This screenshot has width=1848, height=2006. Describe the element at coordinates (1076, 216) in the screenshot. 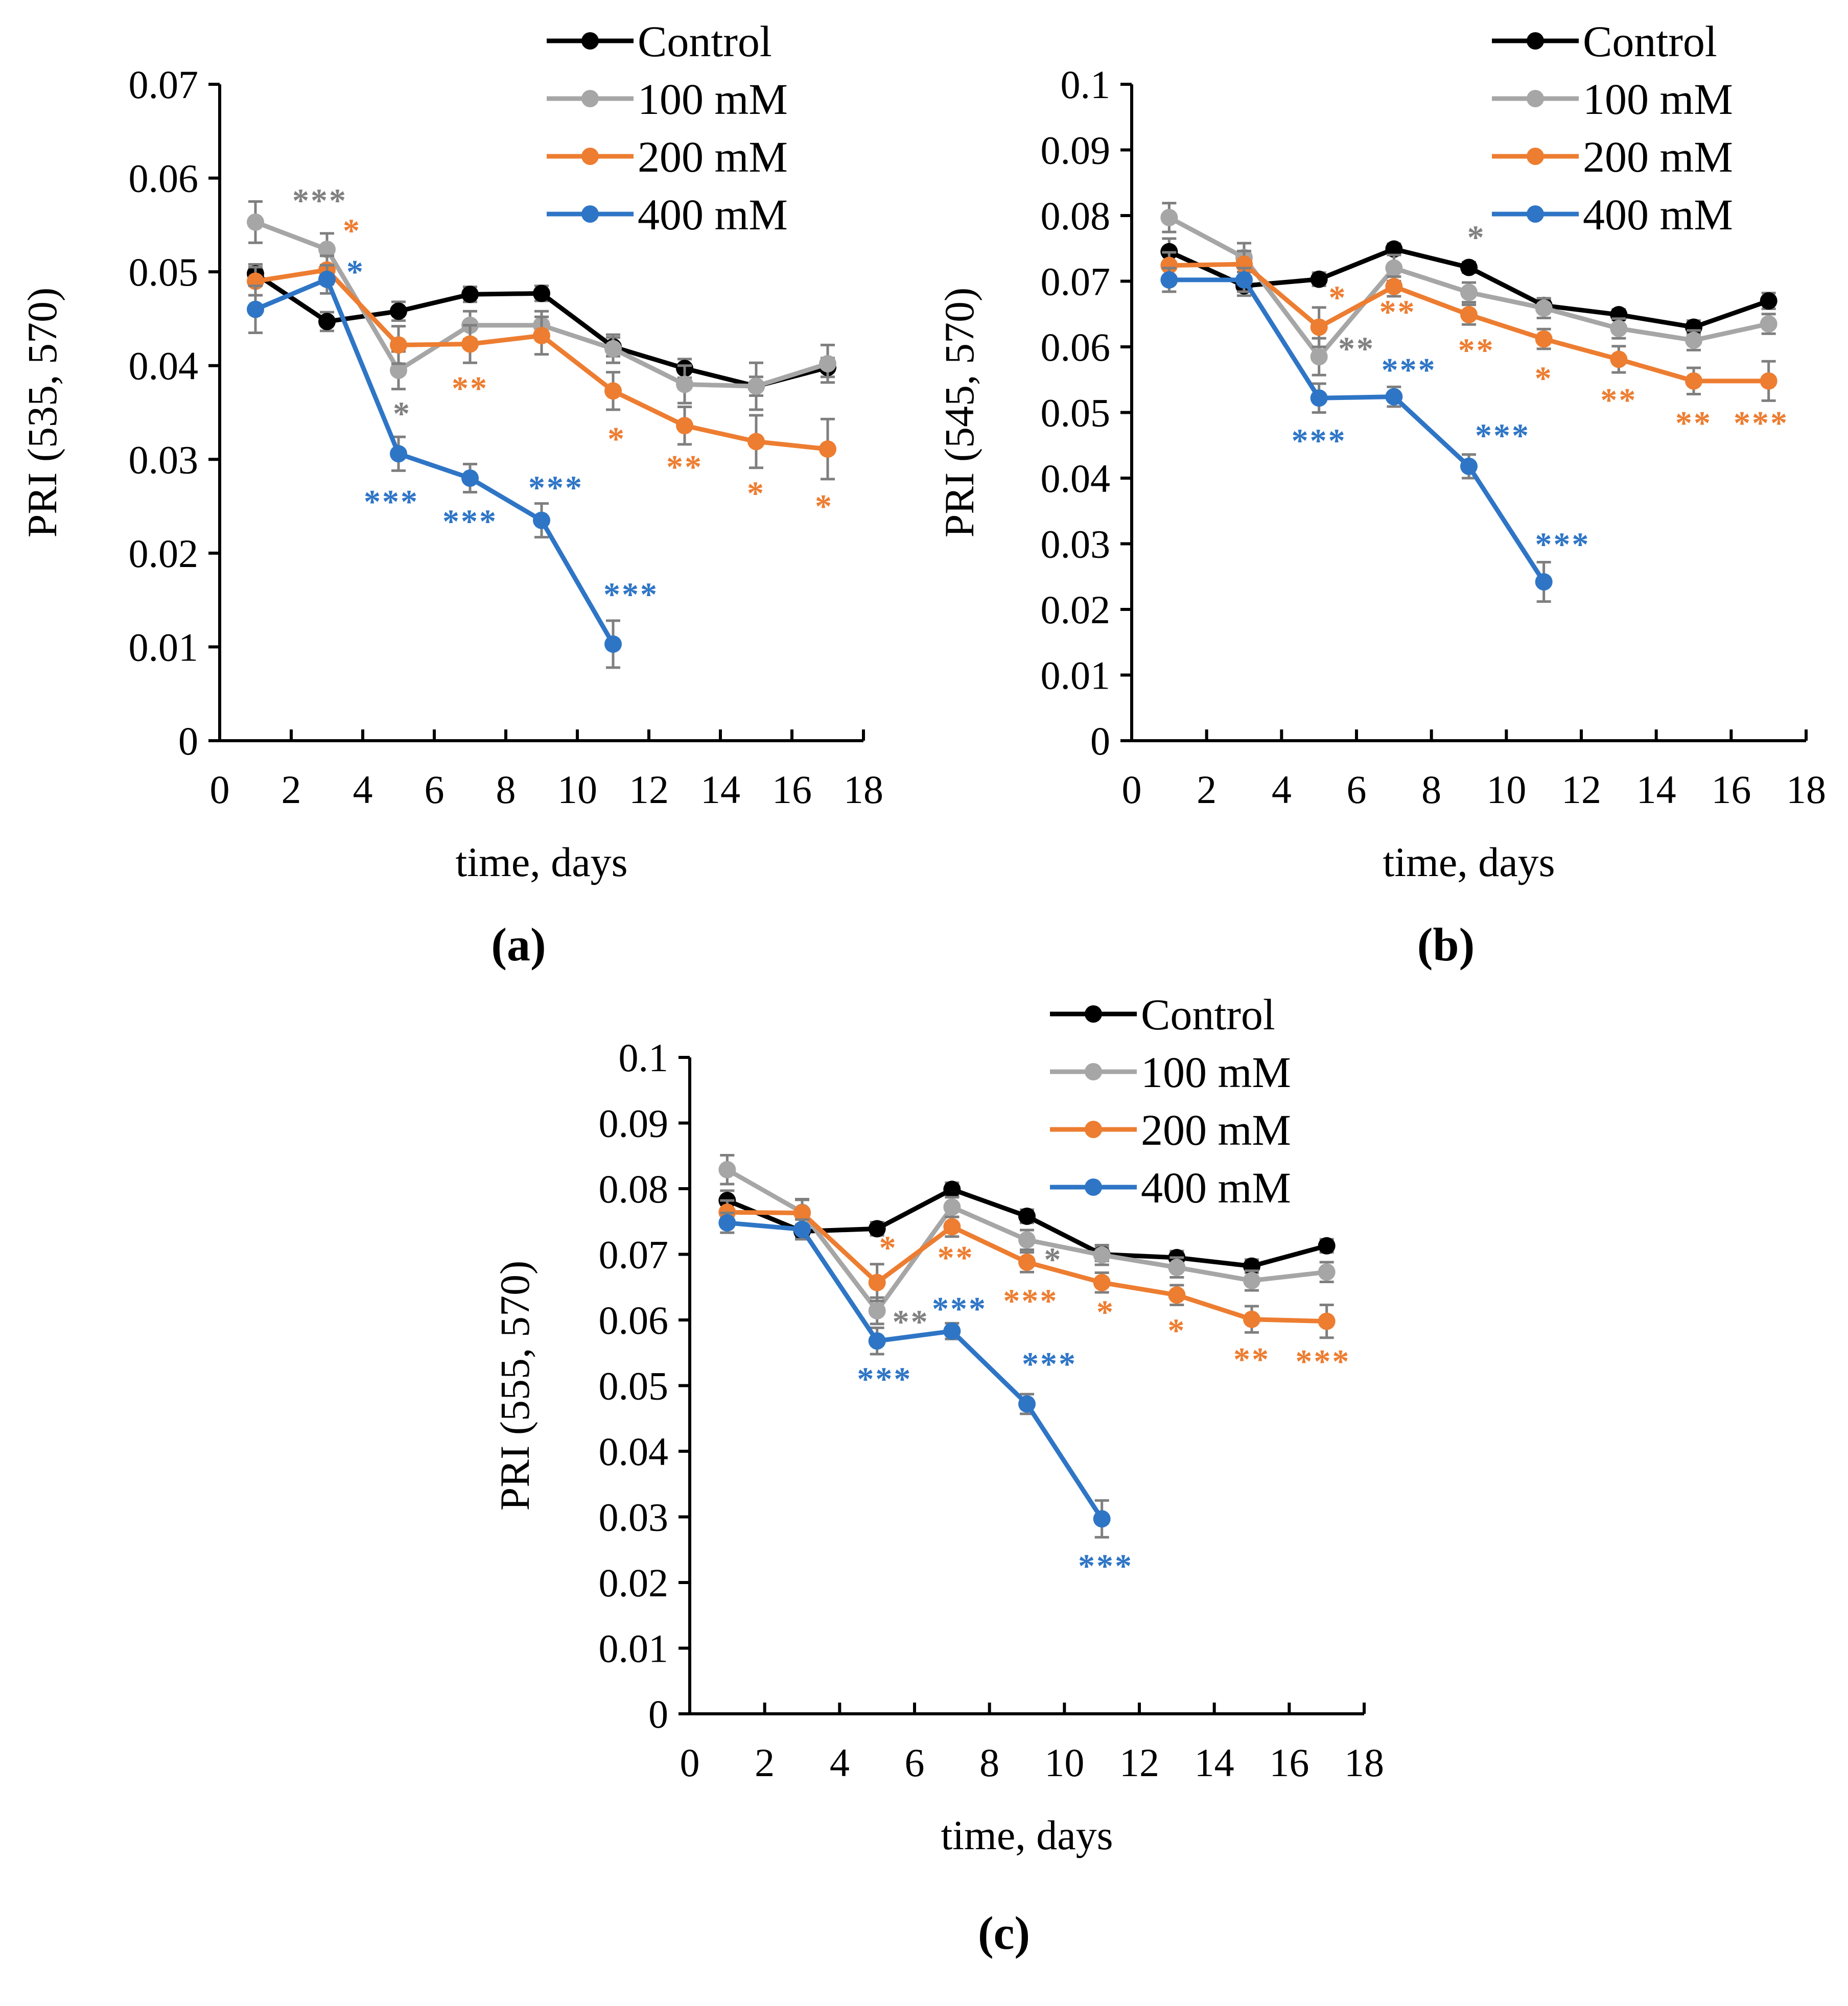

I see `y-tick-label: 0.08` at that location.